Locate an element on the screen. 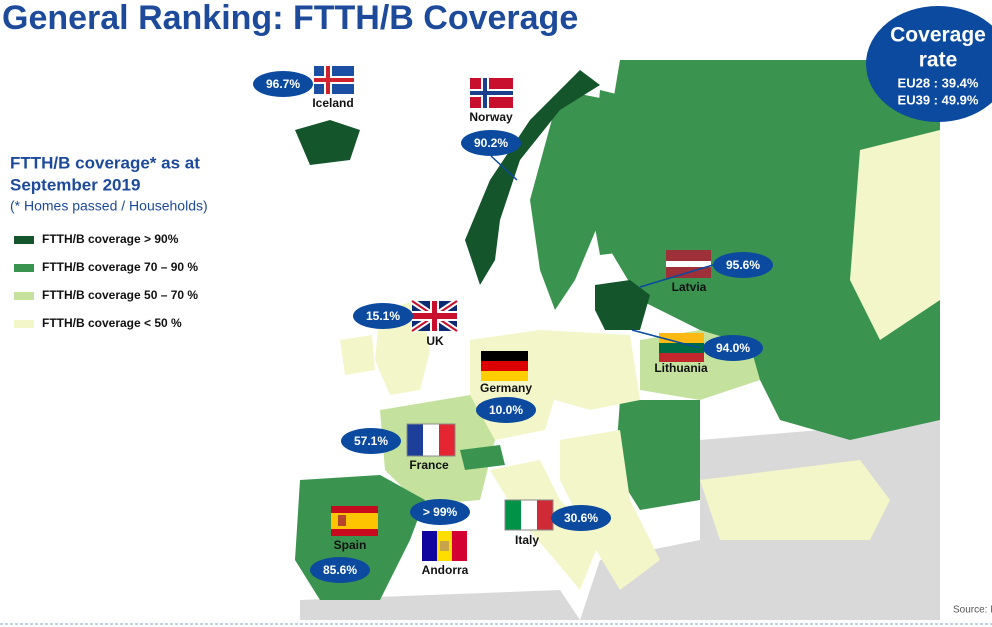  country-name: Germany is located at coordinates (506, 388).